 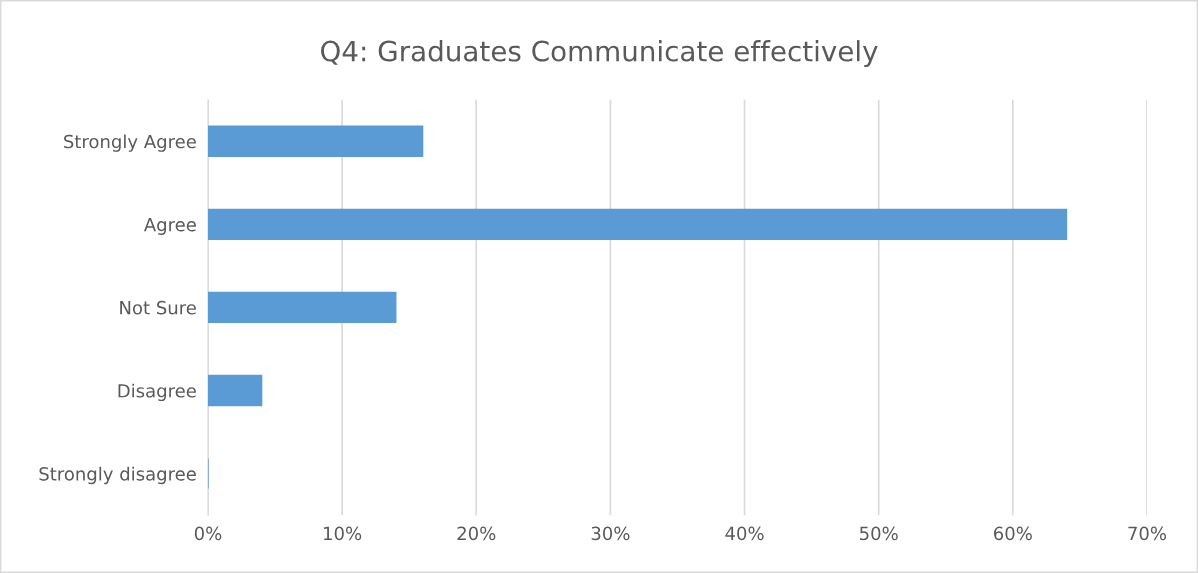 What do you see at coordinates (599, 53) in the screenshot?
I see `chart-title: Q4: Graduates Communicate effectively` at bounding box center [599, 53].